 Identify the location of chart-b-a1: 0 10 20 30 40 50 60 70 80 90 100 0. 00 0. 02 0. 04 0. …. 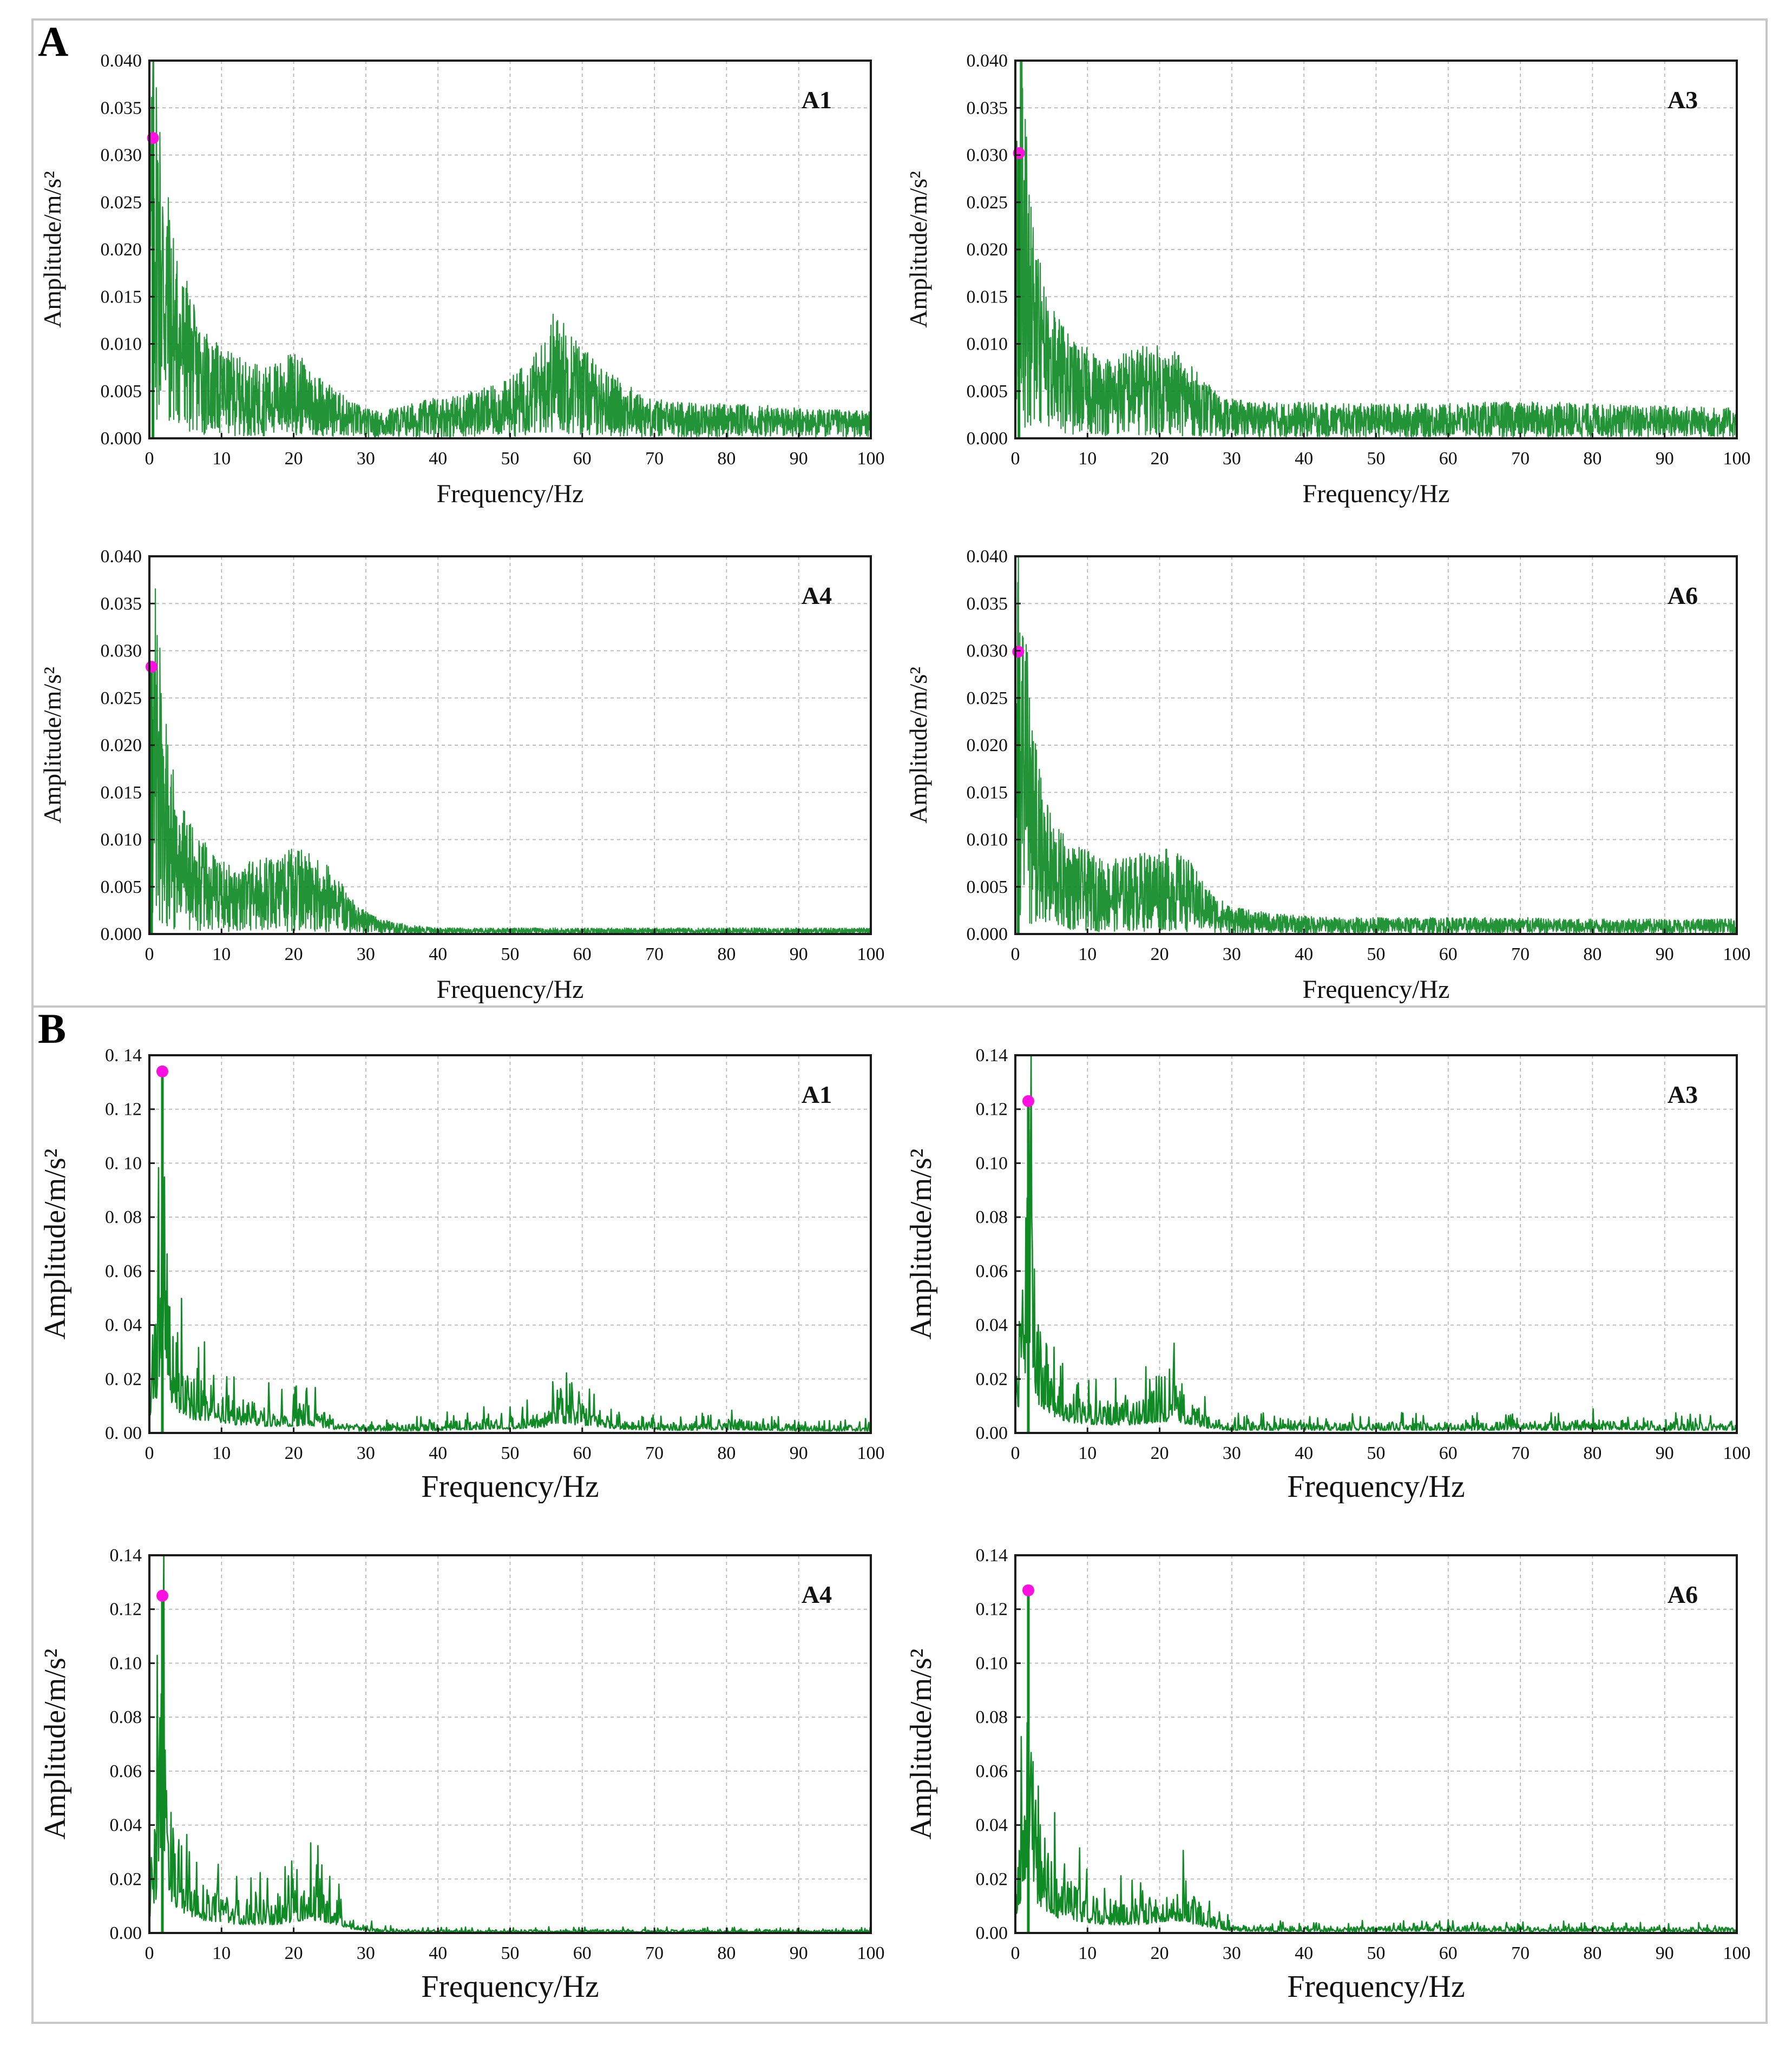
(468, 1259).